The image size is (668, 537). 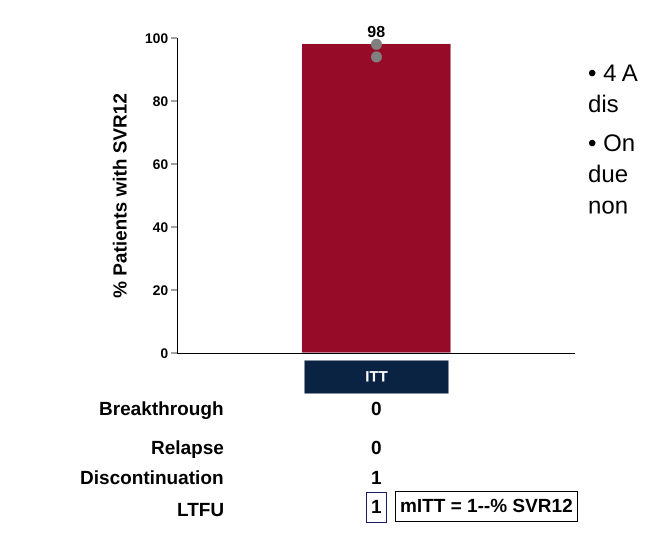 What do you see at coordinates (376, 377) in the screenshot?
I see `x-tick-label: ITT` at bounding box center [376, 377].